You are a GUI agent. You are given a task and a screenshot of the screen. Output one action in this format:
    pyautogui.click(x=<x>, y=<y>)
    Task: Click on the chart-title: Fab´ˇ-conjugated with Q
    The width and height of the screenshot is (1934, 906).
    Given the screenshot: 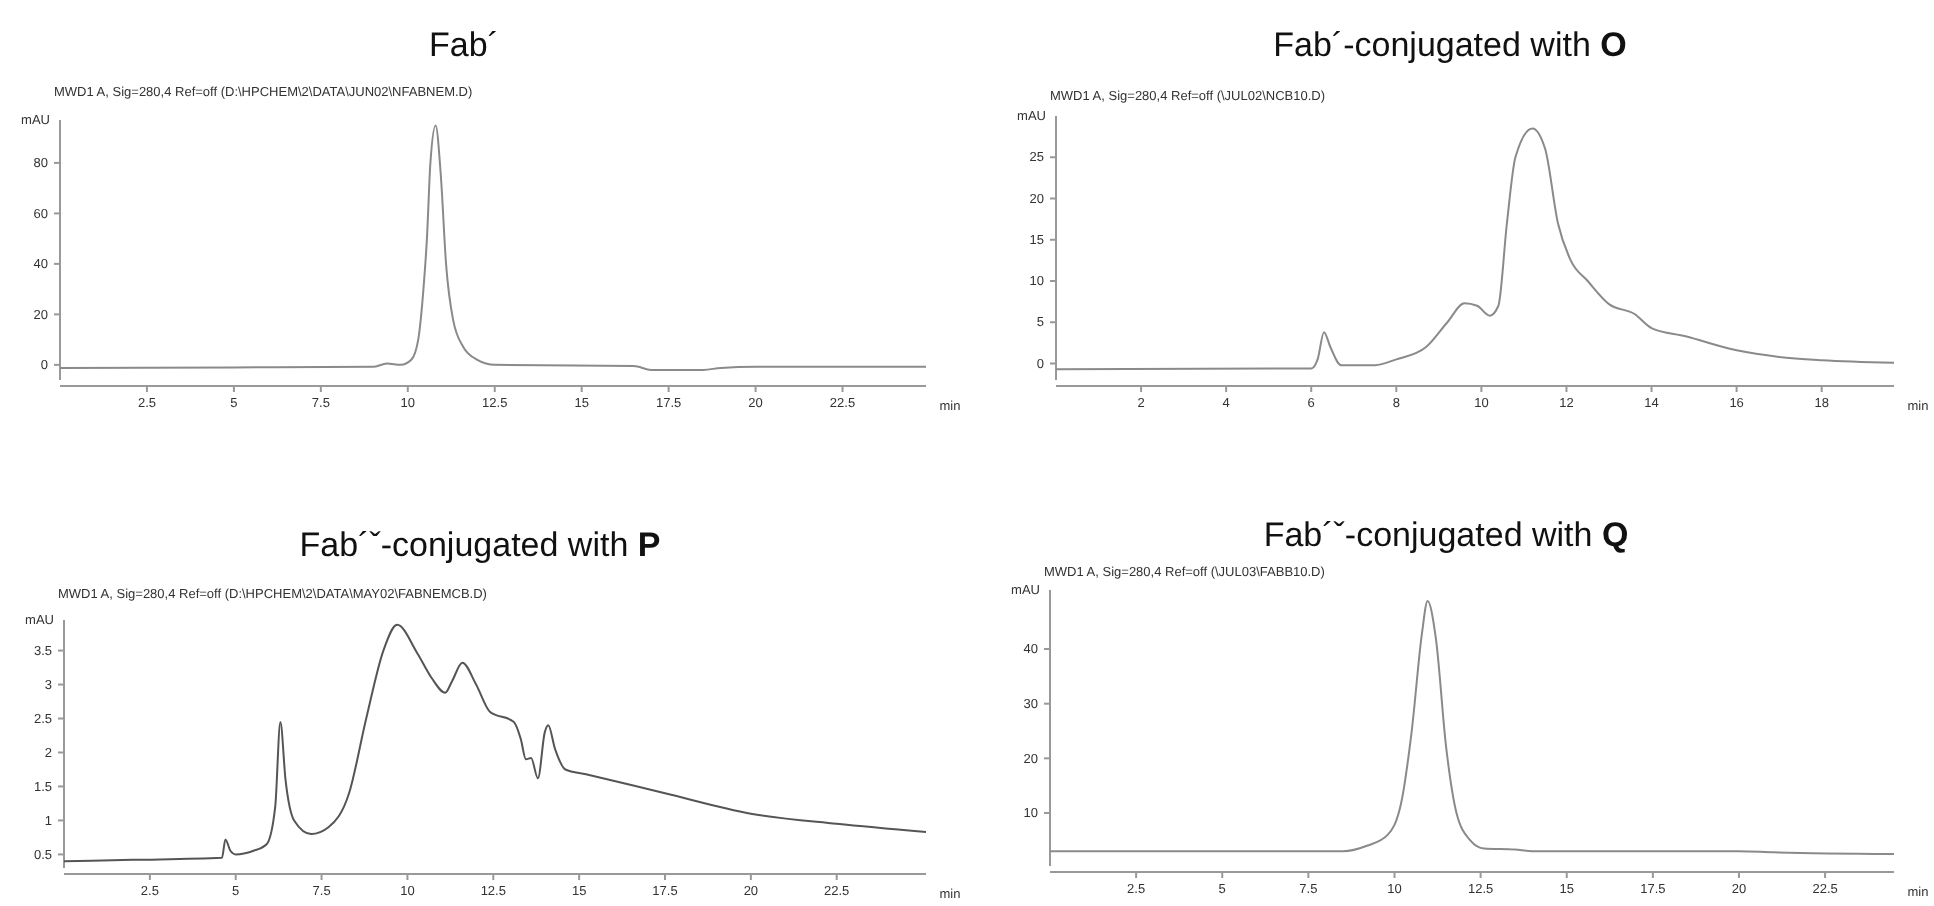 What is the action you would take?
    pyautogui.click(x=1446, y=535)
    